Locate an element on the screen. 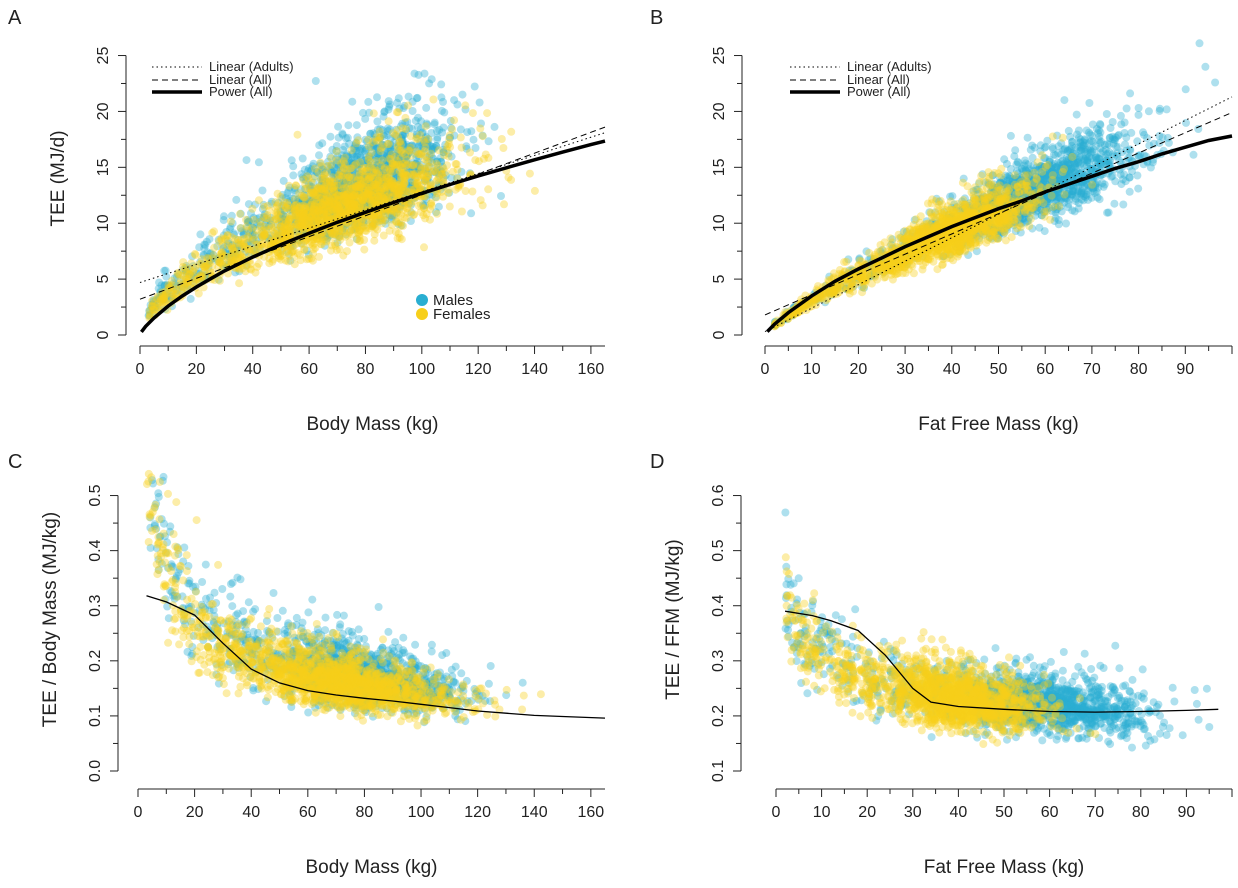  x-tick-label-a: 80 is located at coordinates (366, 369).